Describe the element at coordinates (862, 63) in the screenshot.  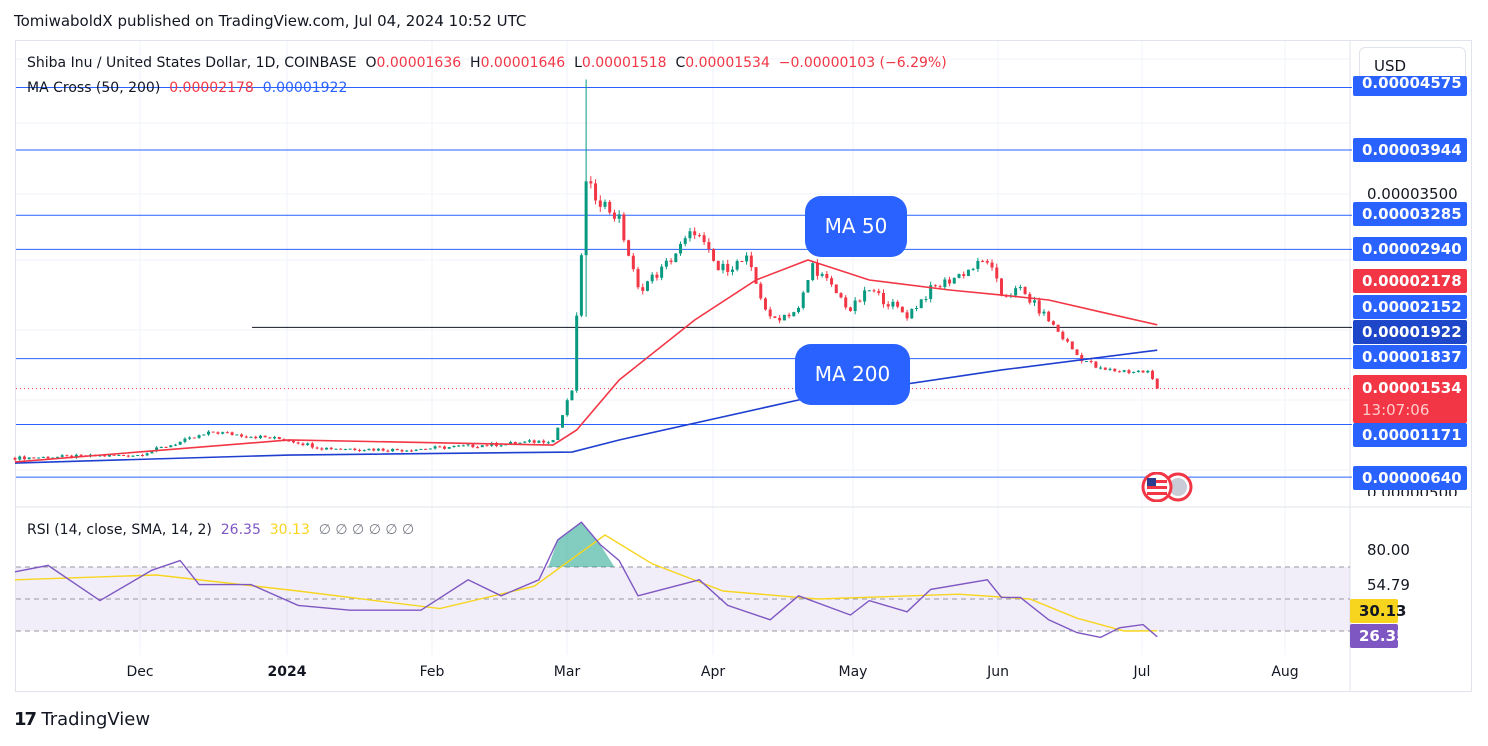
I see `change-value: −0.00000103 (−6.29%)` at that location.